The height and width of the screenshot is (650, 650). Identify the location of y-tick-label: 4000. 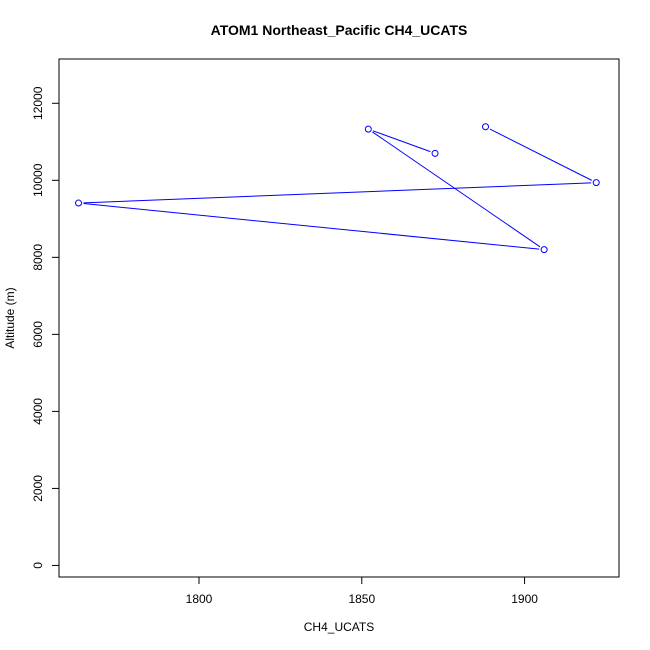
(38, 411).